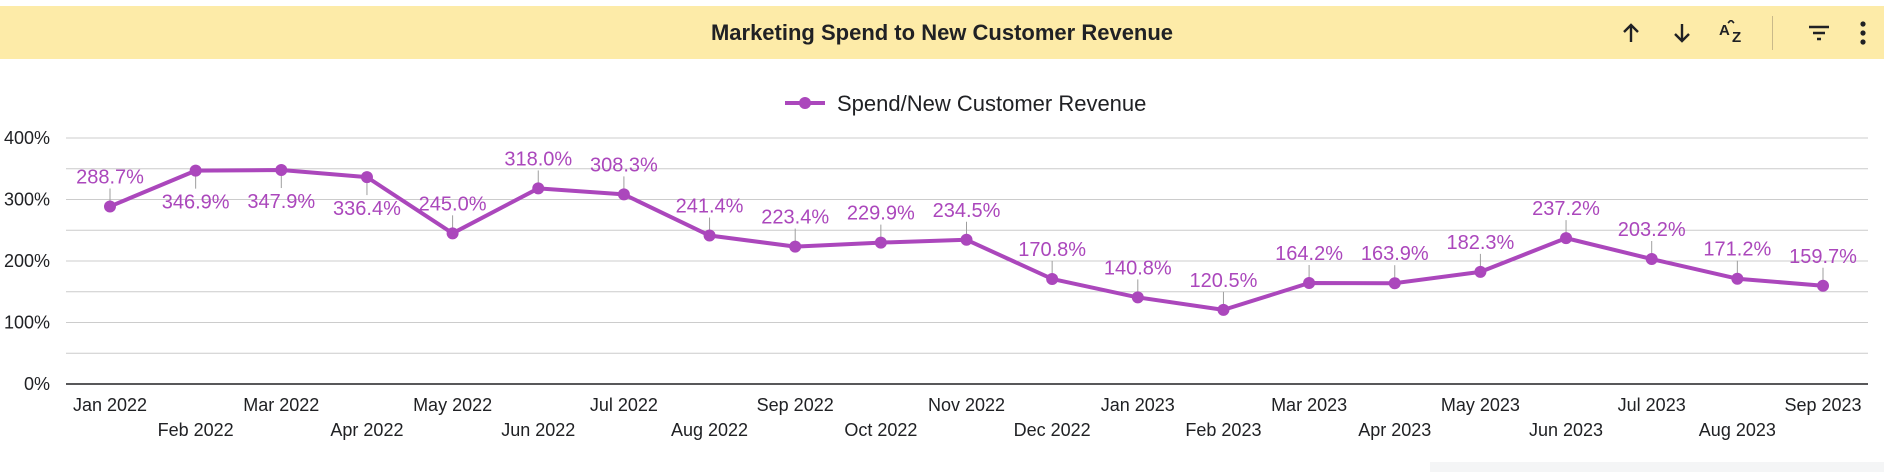 The height and width of the screenshot is (472, 1884). What do you see at coordinates (1566, 209) in the screenshot?
I see `data-label: 237.2%` at bounding box center [1566, 209].